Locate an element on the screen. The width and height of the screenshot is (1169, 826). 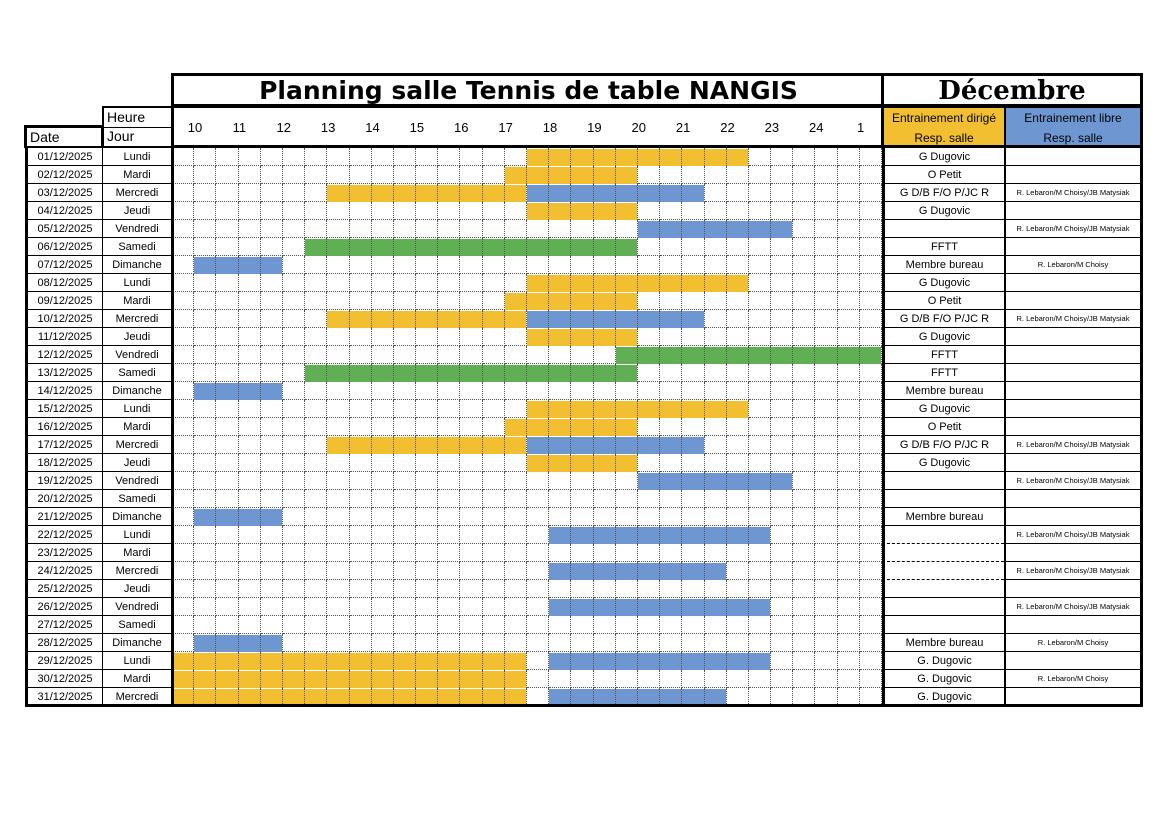
date-cell: 29/12/2025 is located at coordinates (64, 661).